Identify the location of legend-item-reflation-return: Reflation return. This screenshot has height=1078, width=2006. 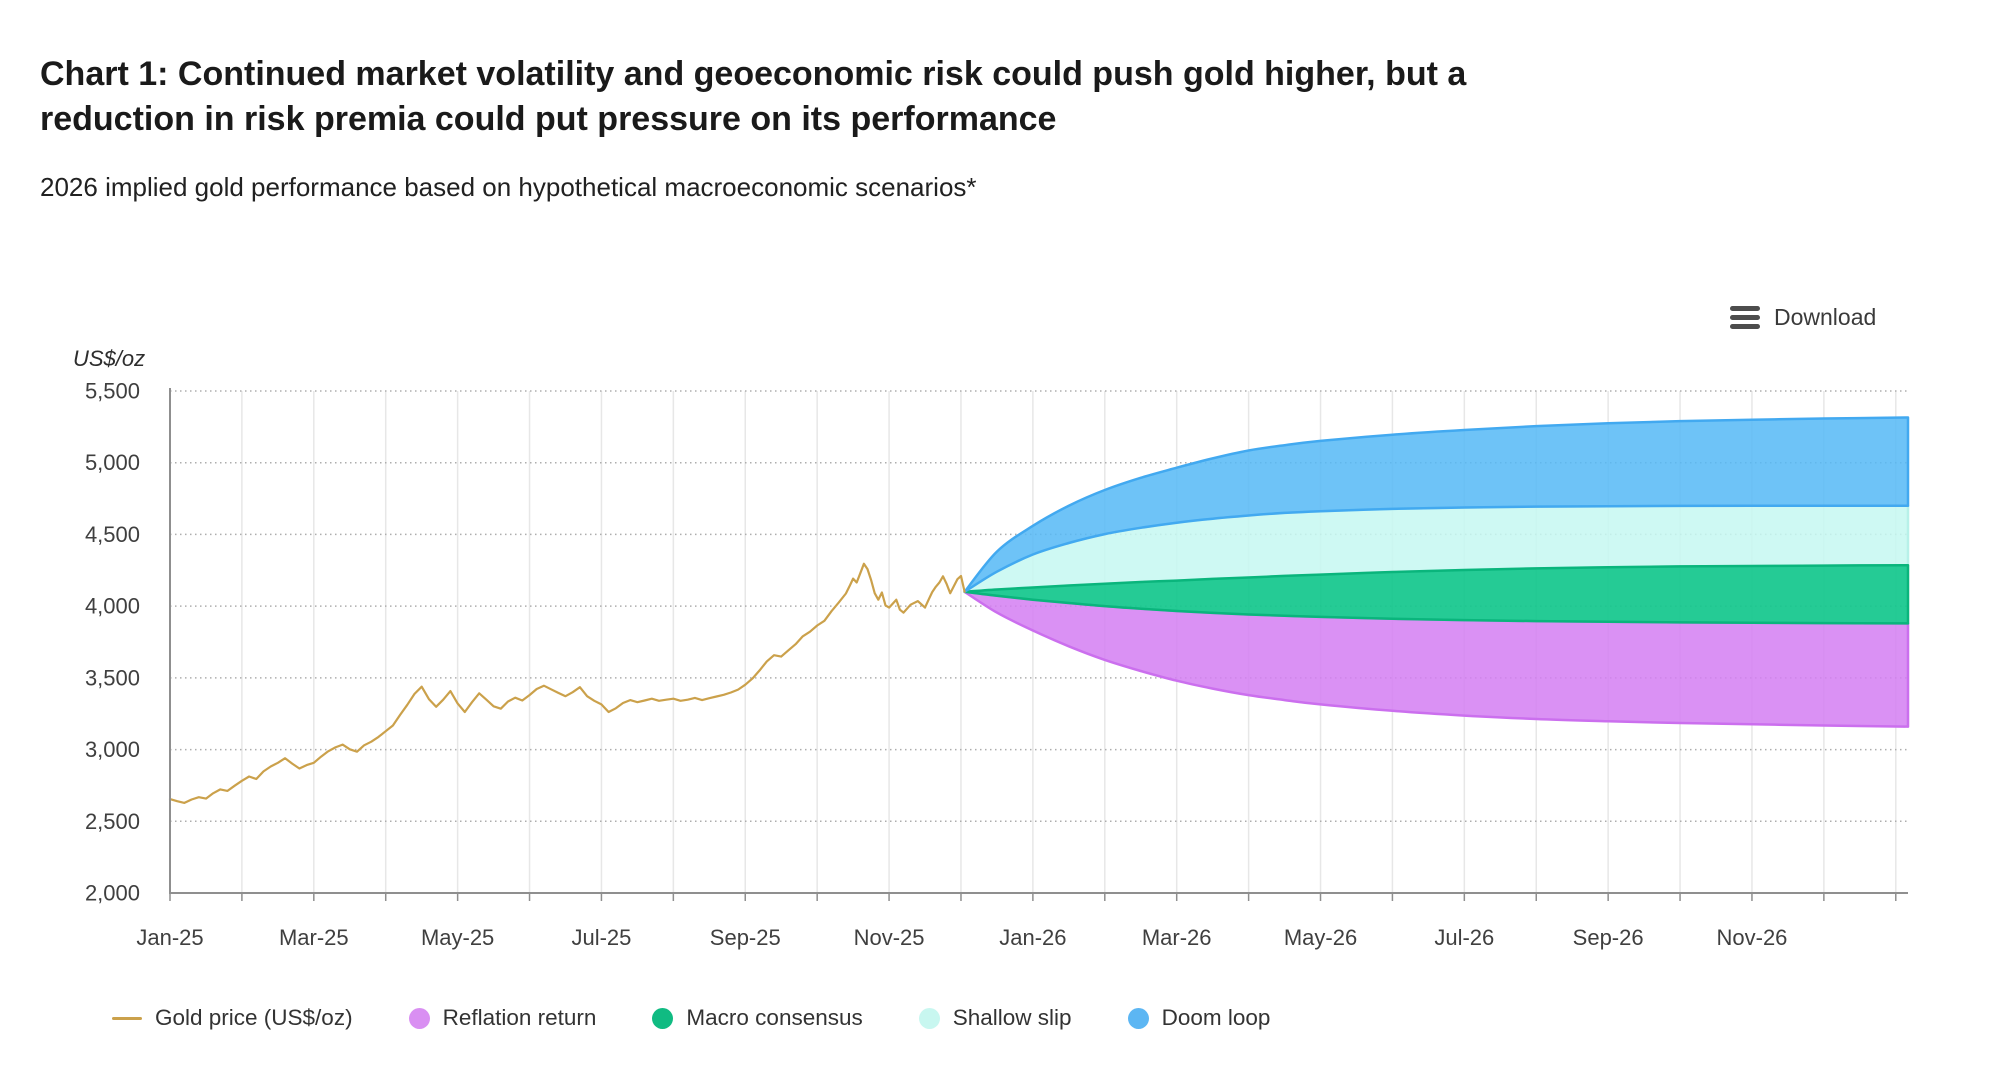
(502, 1018).